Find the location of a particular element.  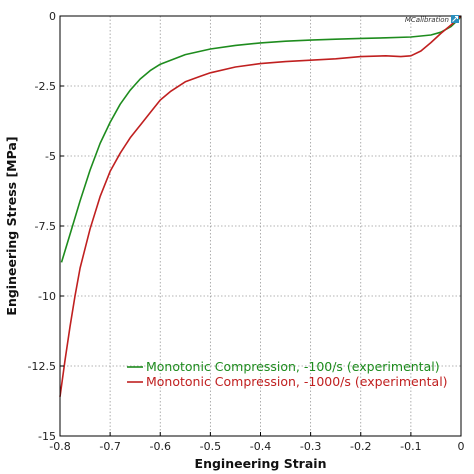

mcalibration-logo: MCalibration is located at coordinates (432, 19).